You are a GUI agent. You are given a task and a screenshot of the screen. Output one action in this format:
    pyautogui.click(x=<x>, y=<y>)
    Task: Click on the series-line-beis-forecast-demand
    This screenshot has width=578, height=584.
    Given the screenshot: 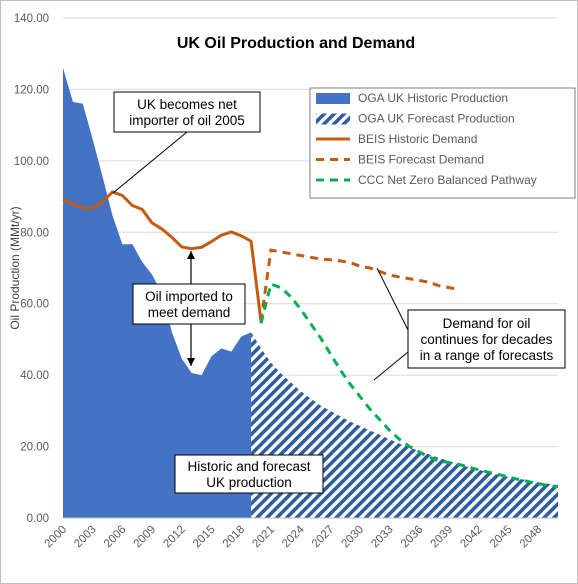 What is the action you would take?
    pyautogui.click(x=359, y=285)
    